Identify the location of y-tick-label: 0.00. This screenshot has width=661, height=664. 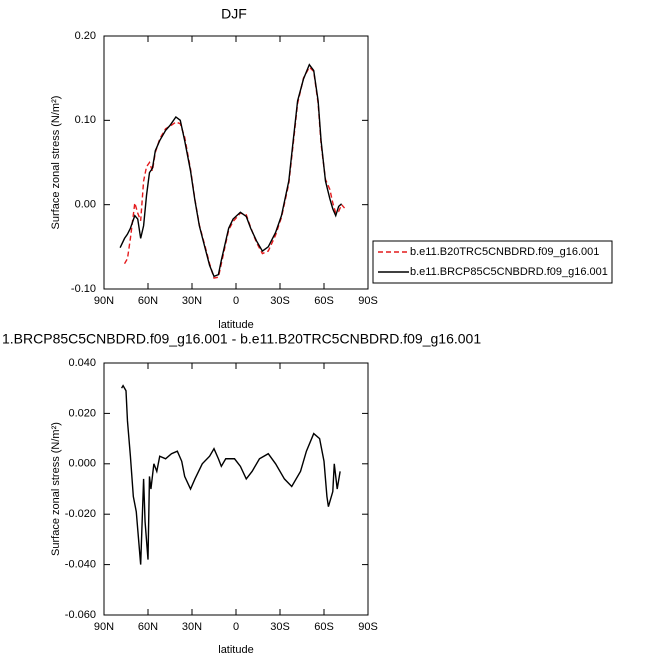
(85, 205).